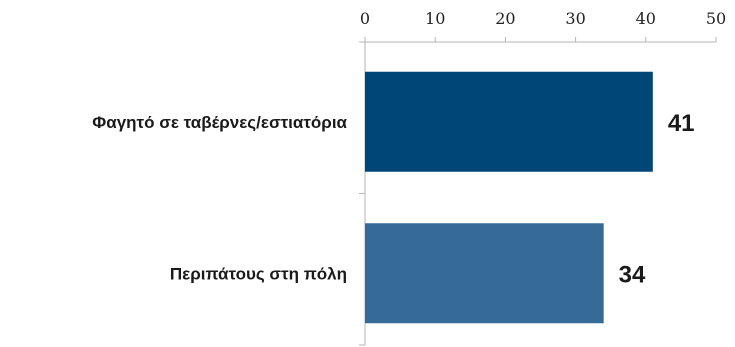  I want to click on x-tick-label: 40, so click(646, 18).